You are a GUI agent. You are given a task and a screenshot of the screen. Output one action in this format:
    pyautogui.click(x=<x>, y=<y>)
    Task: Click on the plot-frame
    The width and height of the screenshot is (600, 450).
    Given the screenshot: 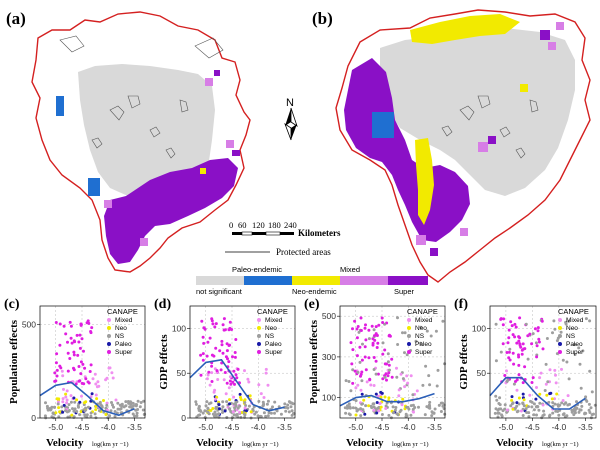 What is the action you would take?
    pyautogui.click(x=92, y=362)
    